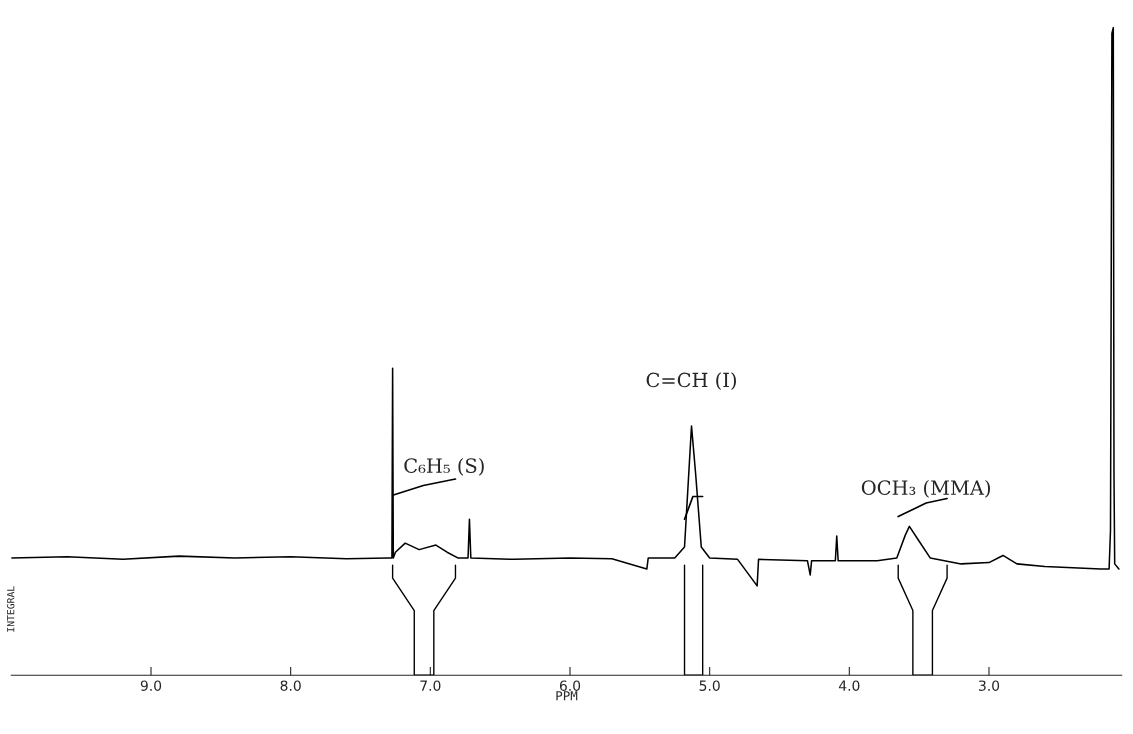 Image resolution: width=1133 pixels, height=734 pixels. Describe the element at coordinates (151, 685) in the screenshot. I see `x-tick-label: 9.0` at that location.